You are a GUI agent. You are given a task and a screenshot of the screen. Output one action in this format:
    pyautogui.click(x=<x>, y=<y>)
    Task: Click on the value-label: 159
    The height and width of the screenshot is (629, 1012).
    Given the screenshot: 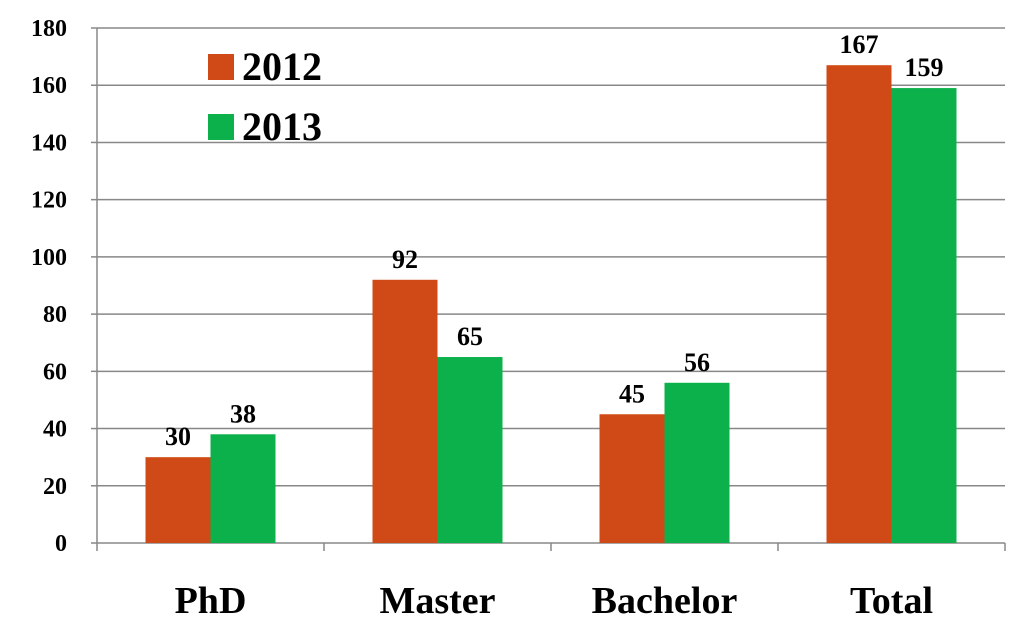 What is the action you would take?
    pyautogui.click(x=924, y=67)
    